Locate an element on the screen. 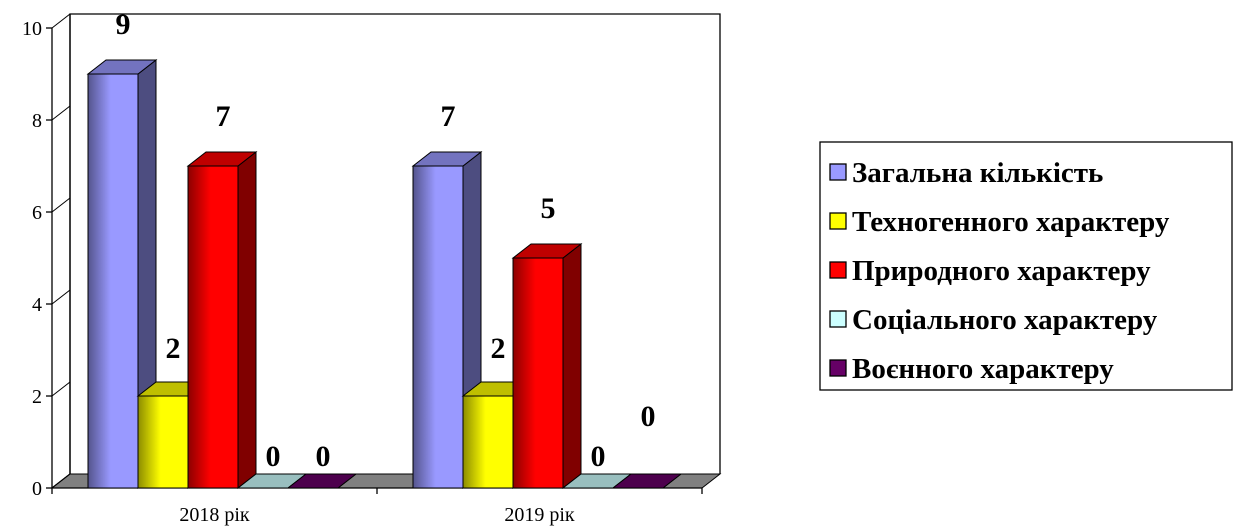 The height and width of the screenshot is (528, 1234). data-label: 9 is located at coordinates (123, 24).